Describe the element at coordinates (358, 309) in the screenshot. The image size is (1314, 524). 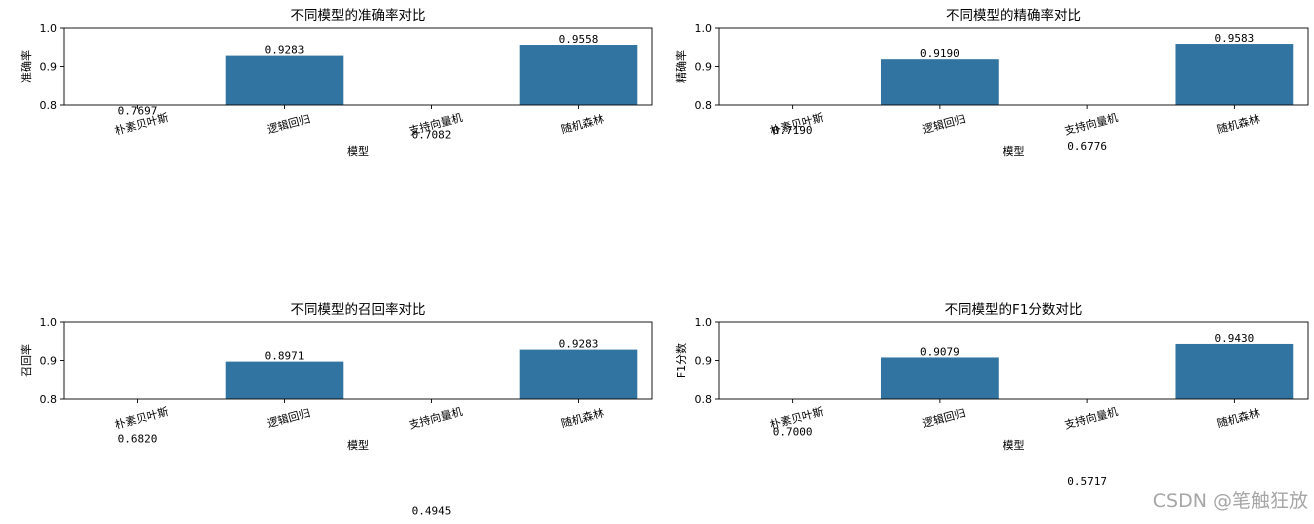
I see `chart-title: 不同模型的召回率对比` at that location.